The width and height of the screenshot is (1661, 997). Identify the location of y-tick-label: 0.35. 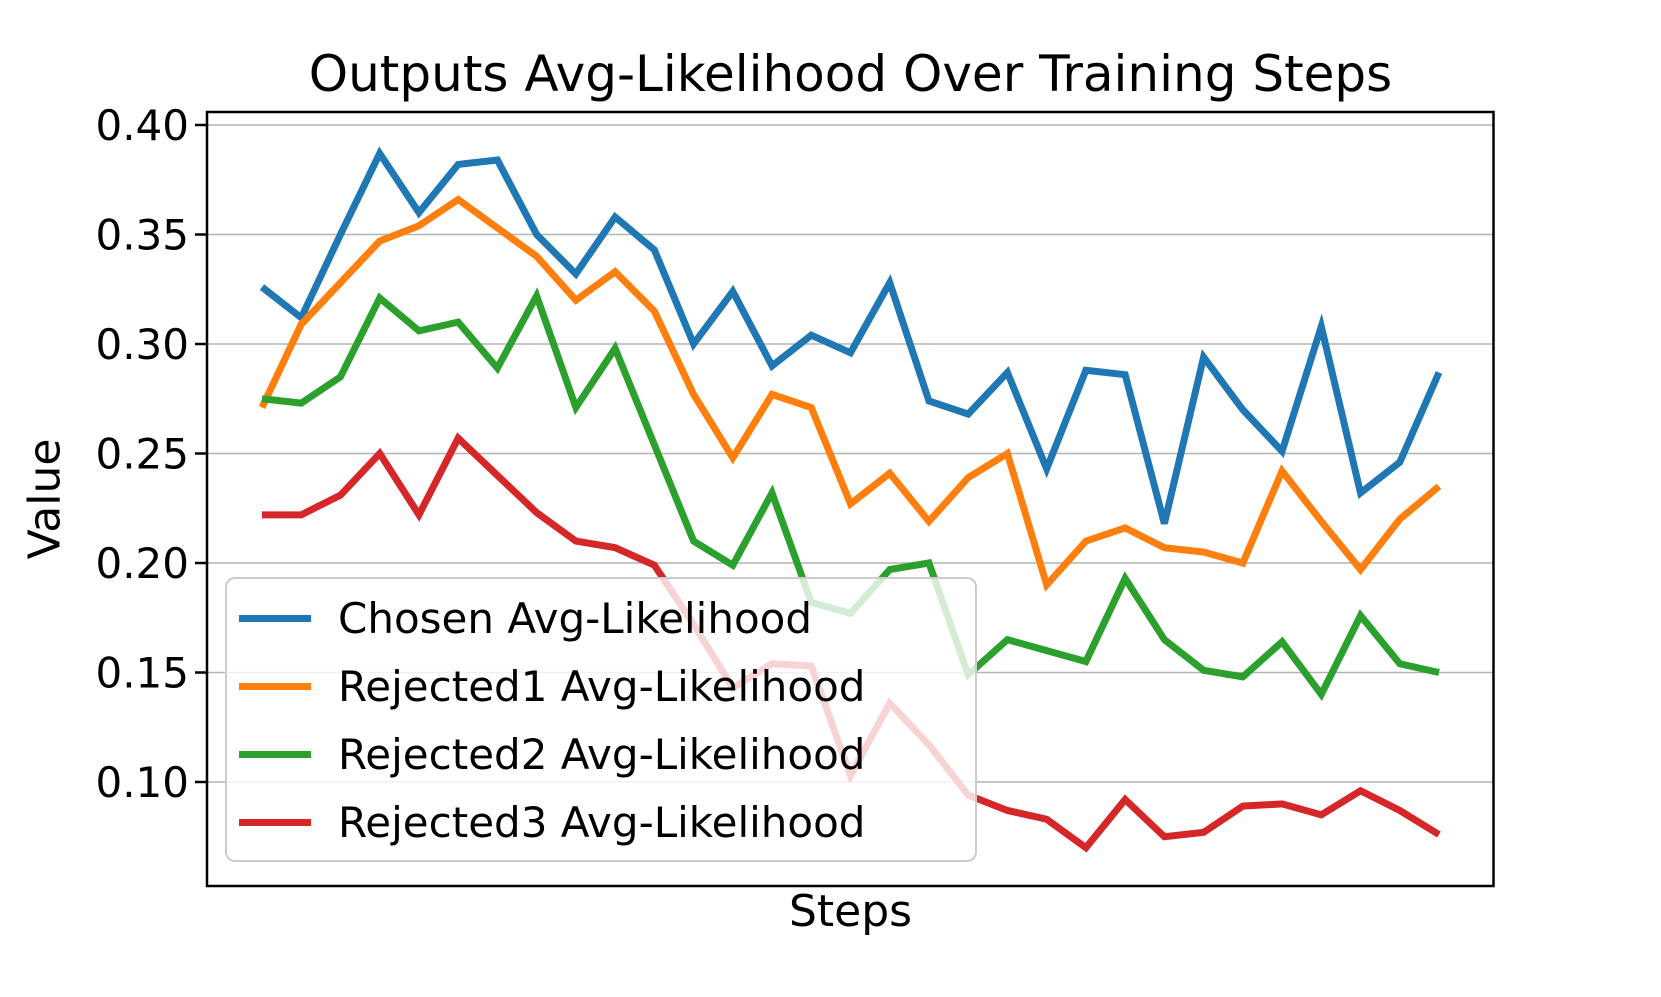
(142, 235).